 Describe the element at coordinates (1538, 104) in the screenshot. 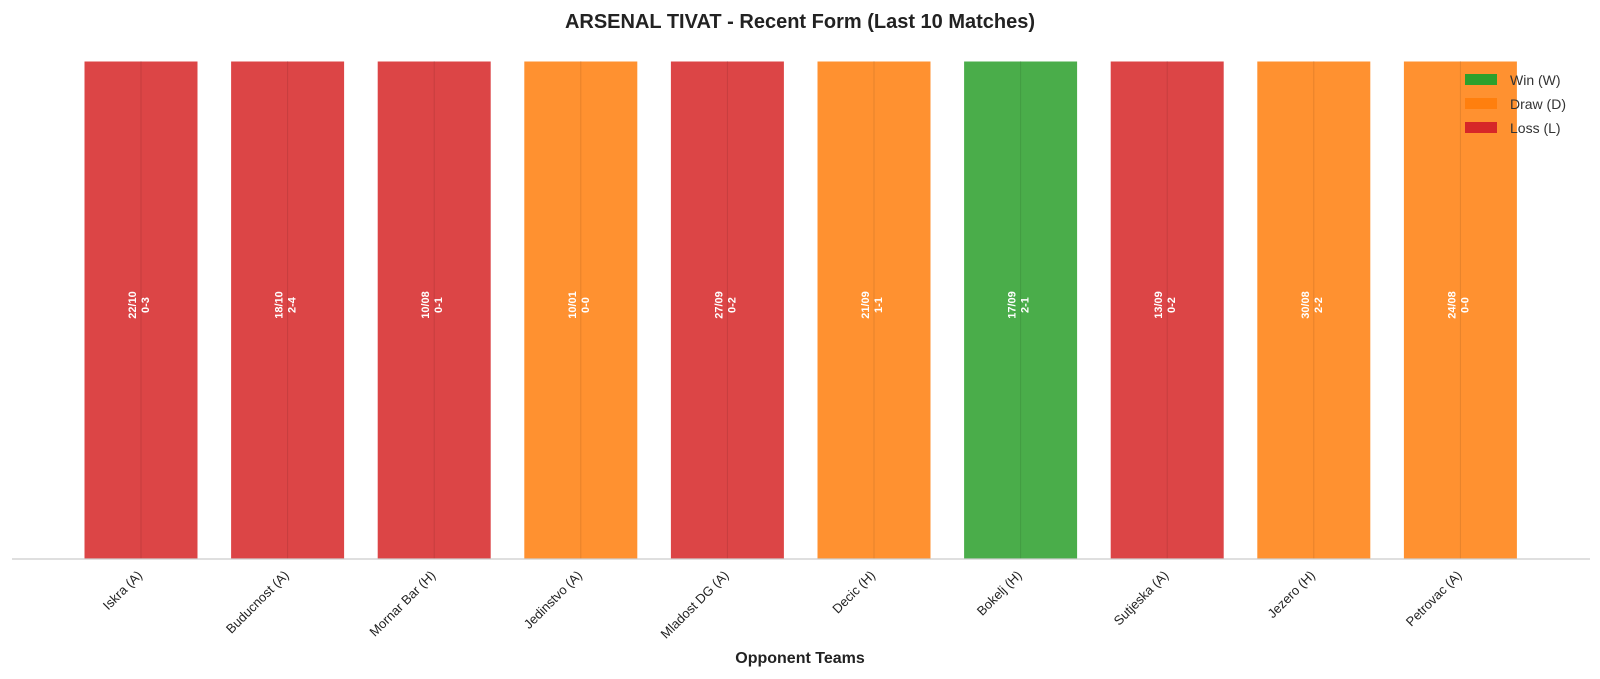

I see `legend-label: Draw (D)` at that location.